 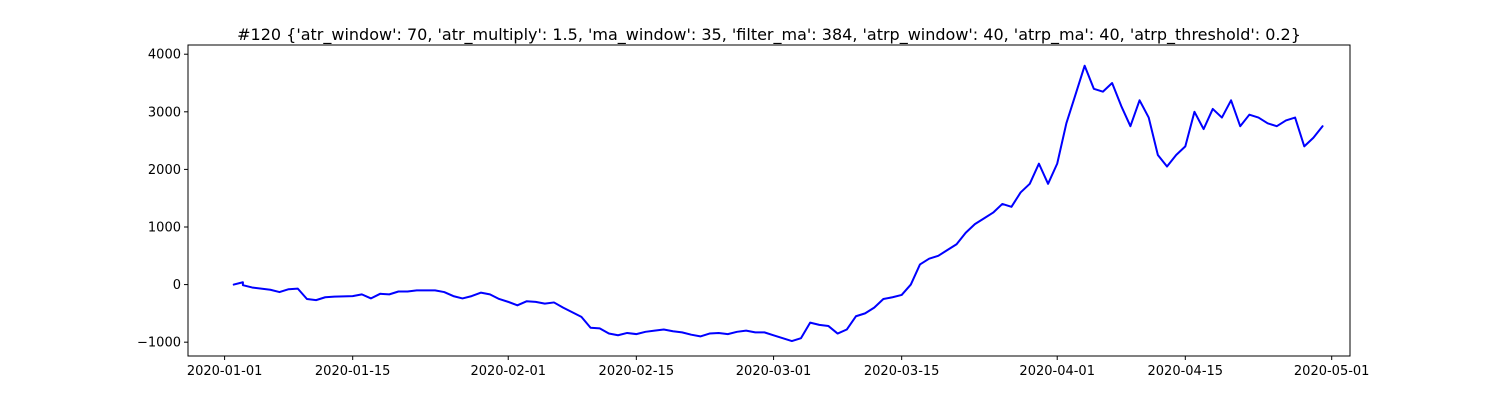 What do you see at coordinates (164, 170) in the screenshot?
I see `y-tick-label: 2000` at bounding box center [164, 170].